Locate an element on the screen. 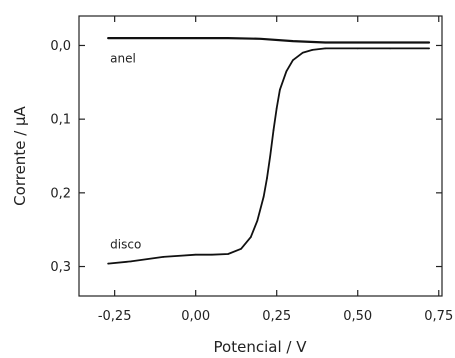 The width and height of the screenshot is (455, 358). annotation-label: anel is located at coordinates (123, 59).